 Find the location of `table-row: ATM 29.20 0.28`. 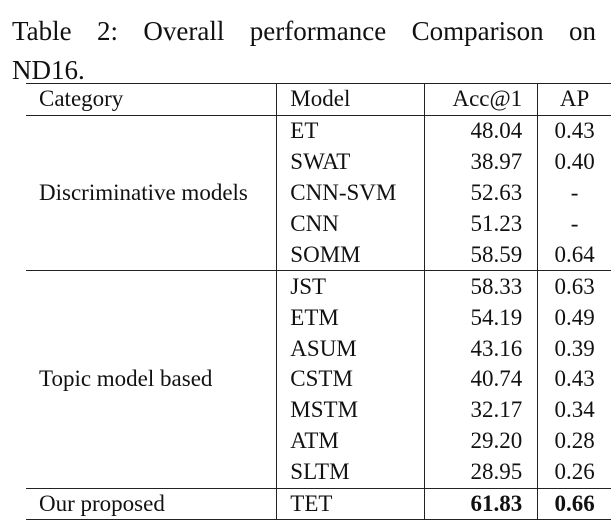

table-row: ATM 29.20 0.28 is located at coordinates (318, 441).